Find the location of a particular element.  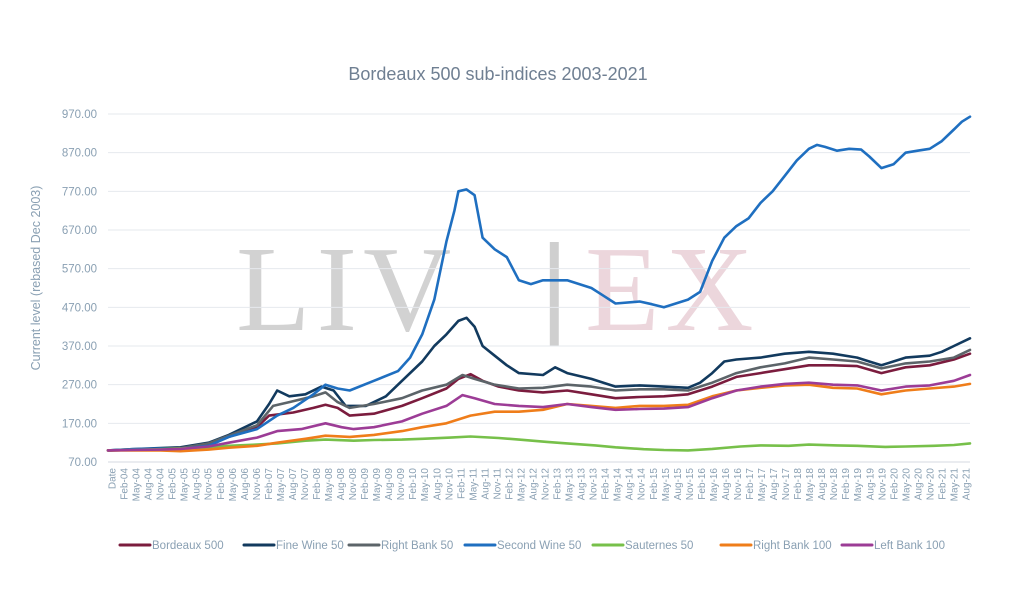

x-tick-label: Nov-18 is located at coordinates (834, 484).